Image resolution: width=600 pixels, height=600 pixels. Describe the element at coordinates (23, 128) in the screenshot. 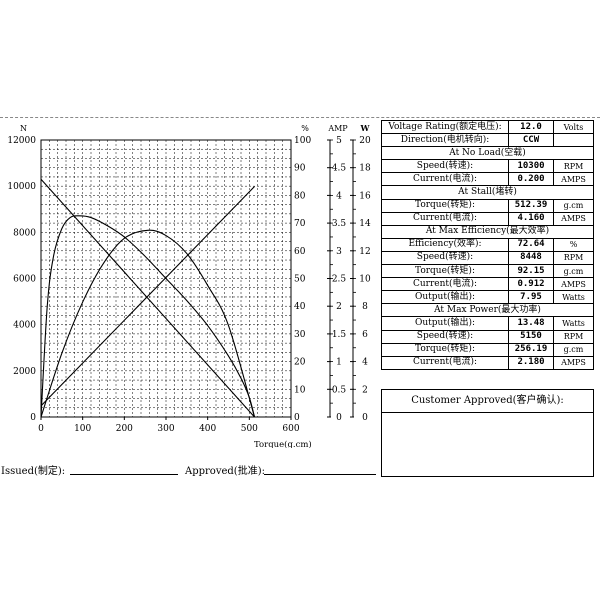

I see `speed-axis-unit: N` at that location.